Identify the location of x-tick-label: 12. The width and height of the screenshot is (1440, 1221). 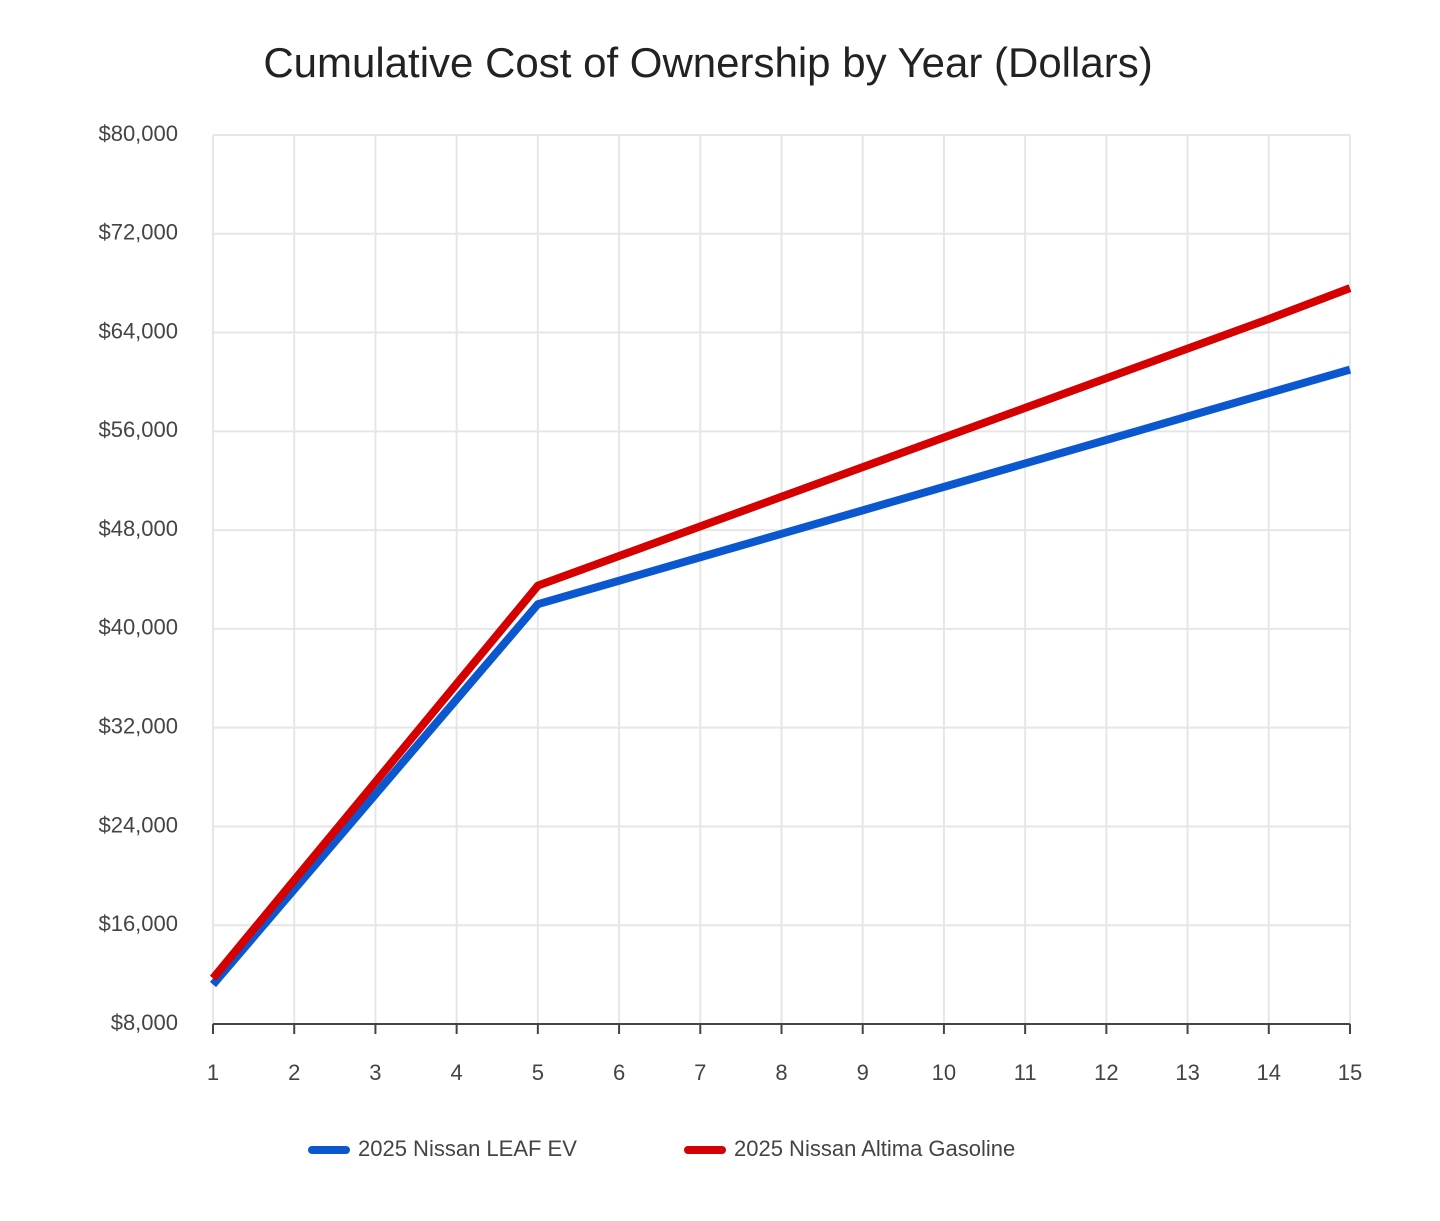
(1106, 1072).